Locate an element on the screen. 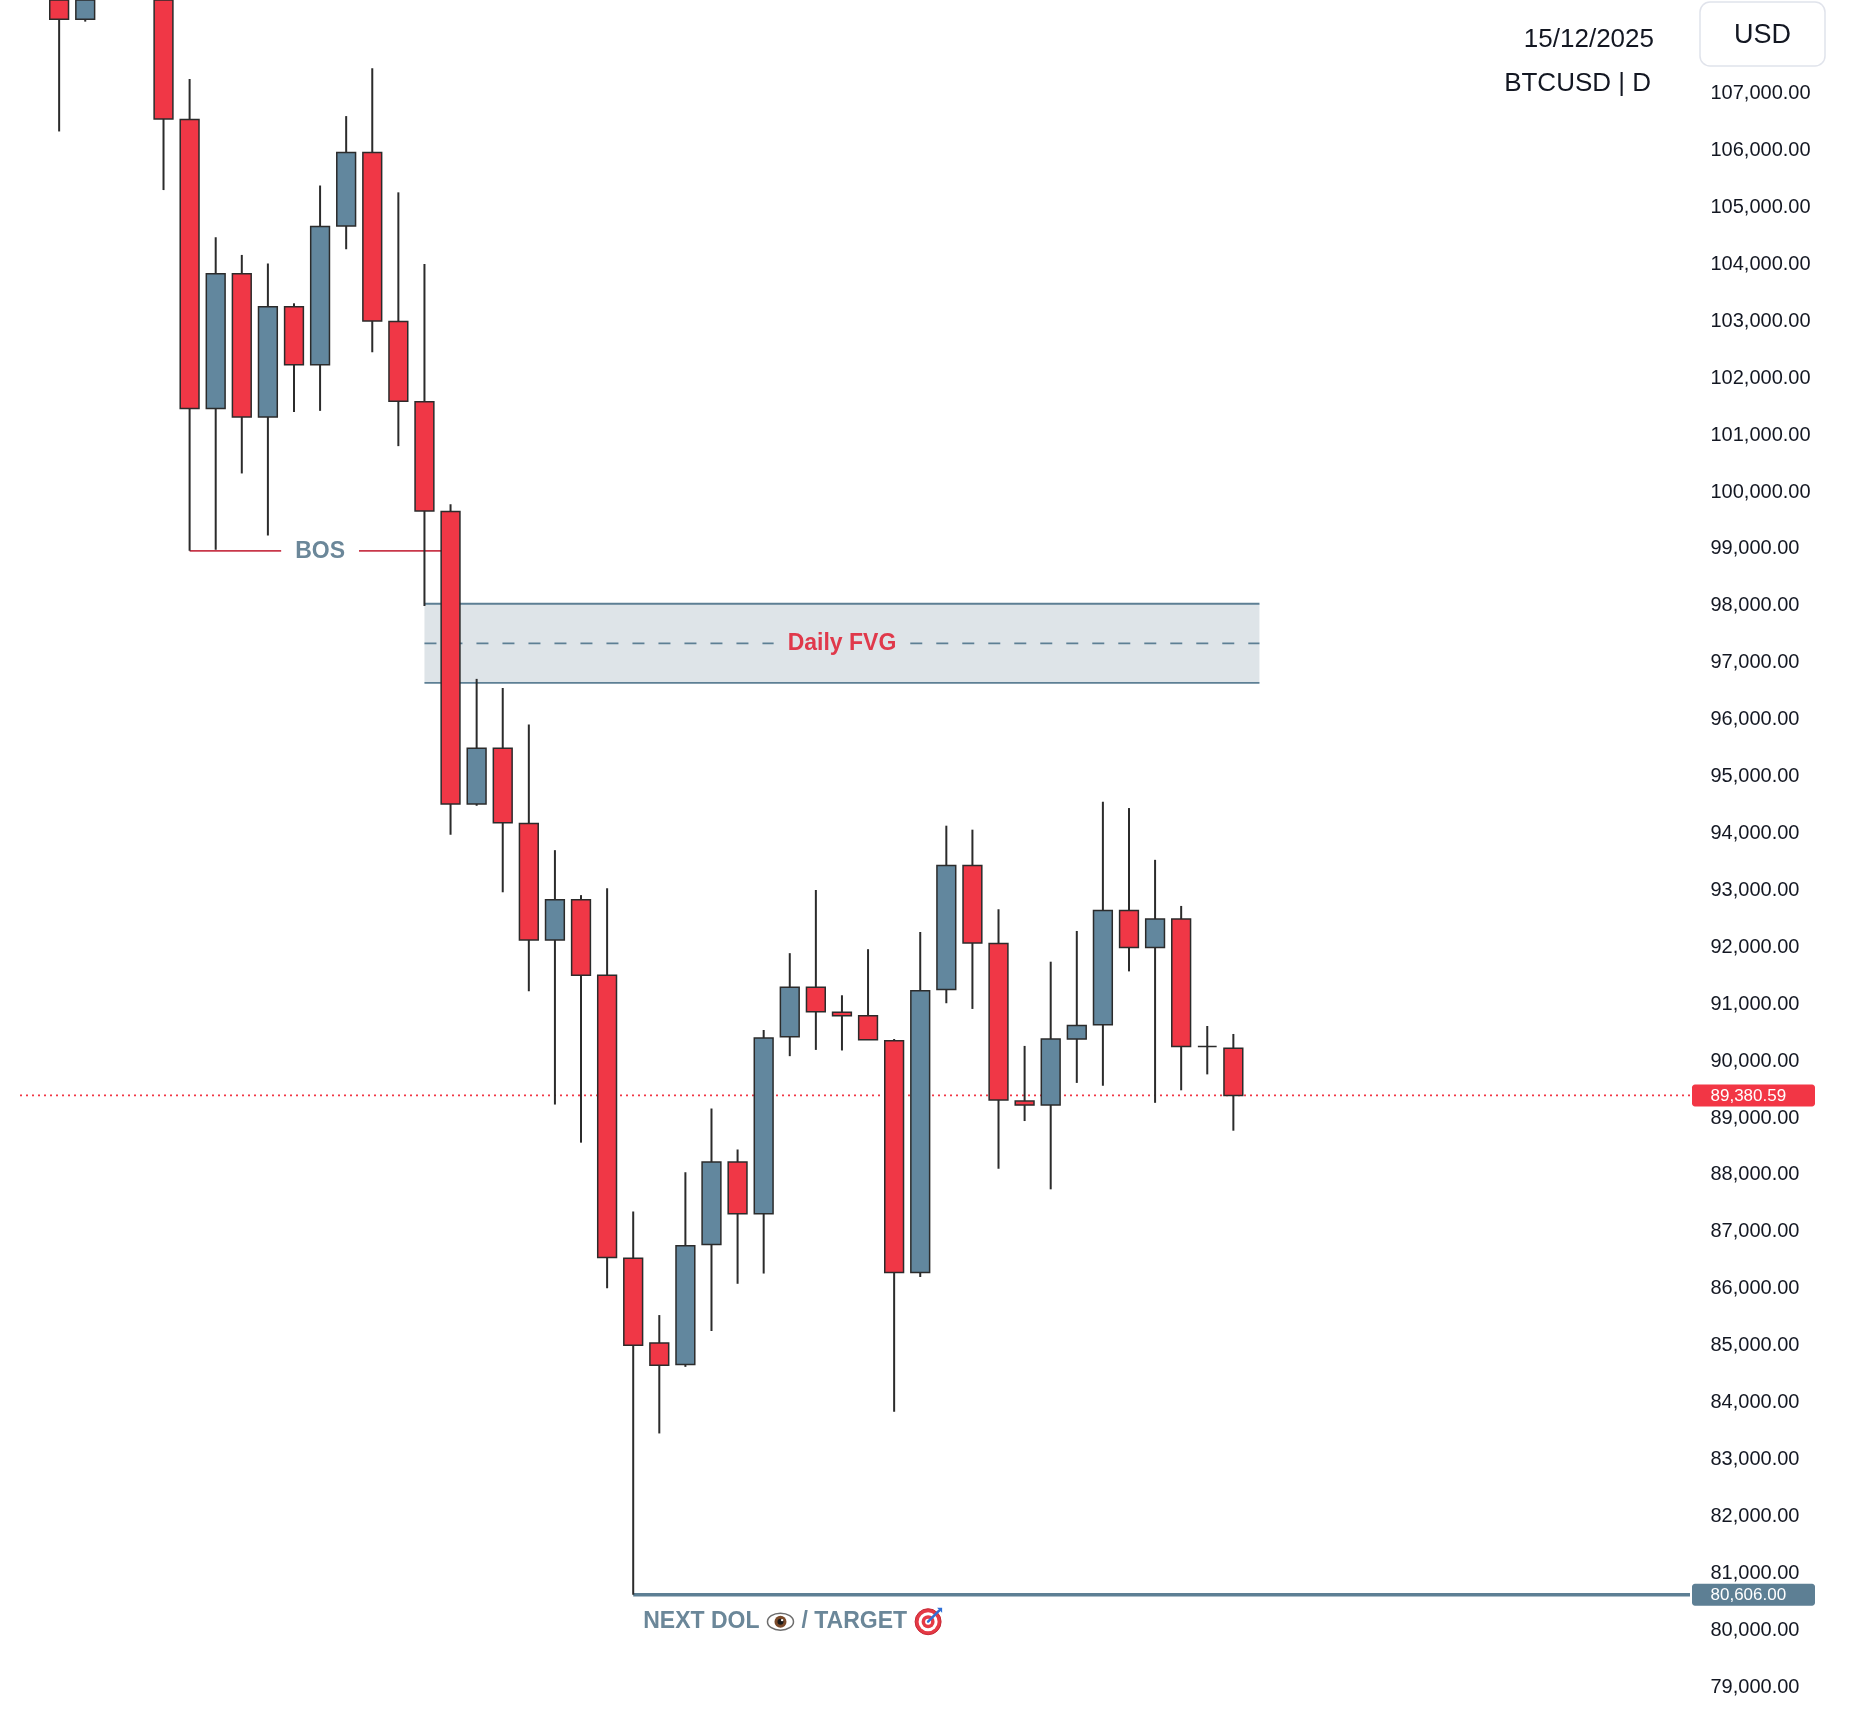  ref-line-label: BOS is located at coordinates (320, 549).